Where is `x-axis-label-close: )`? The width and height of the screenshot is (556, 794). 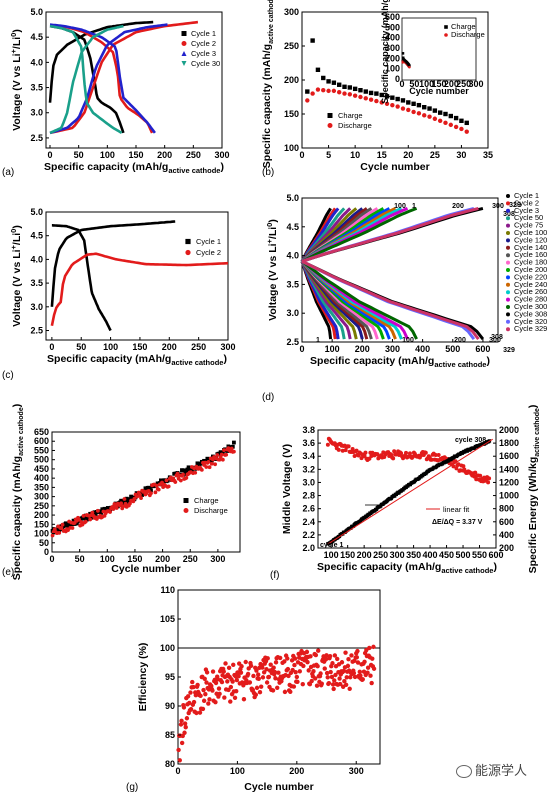
x-axis-label-close: ) is located at coordinates (222, 167).